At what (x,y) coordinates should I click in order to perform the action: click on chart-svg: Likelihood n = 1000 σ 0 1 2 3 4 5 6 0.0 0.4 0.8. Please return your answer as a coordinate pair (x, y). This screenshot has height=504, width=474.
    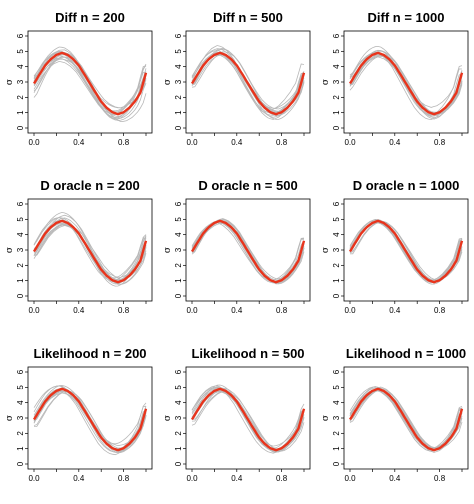
    Looking at the image, I should click on (395, 414).